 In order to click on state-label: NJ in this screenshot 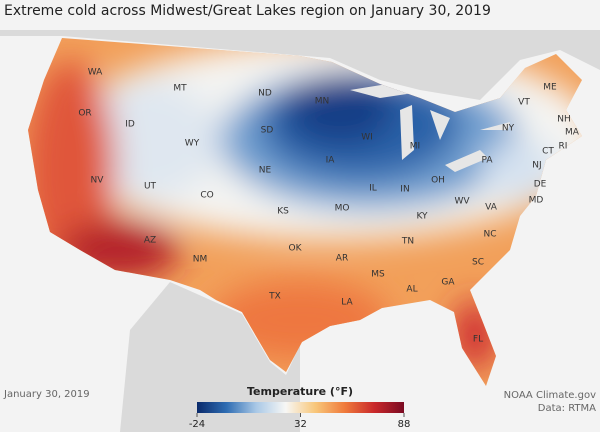, I will do `click(536, 166)`.